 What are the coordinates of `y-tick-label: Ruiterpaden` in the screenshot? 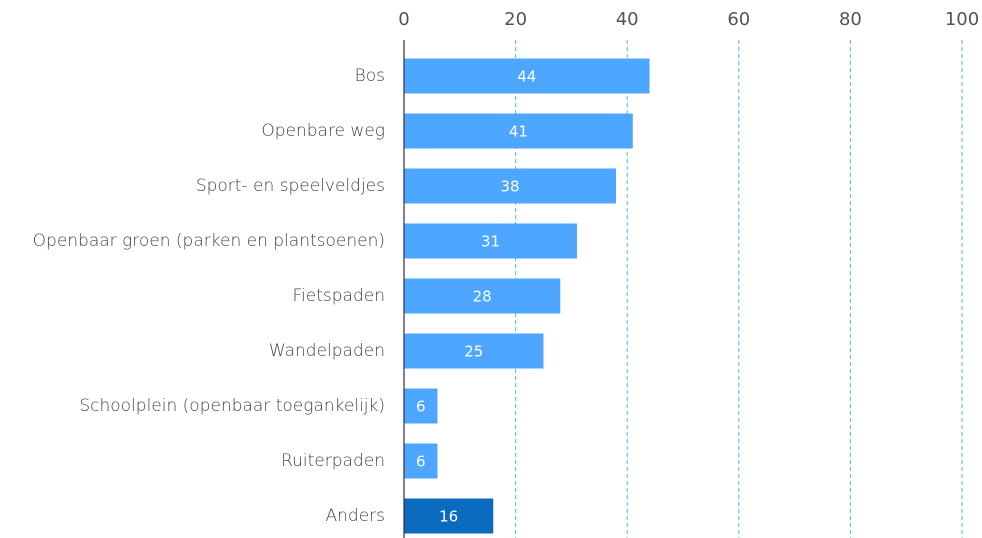 It's located at (333, 461).